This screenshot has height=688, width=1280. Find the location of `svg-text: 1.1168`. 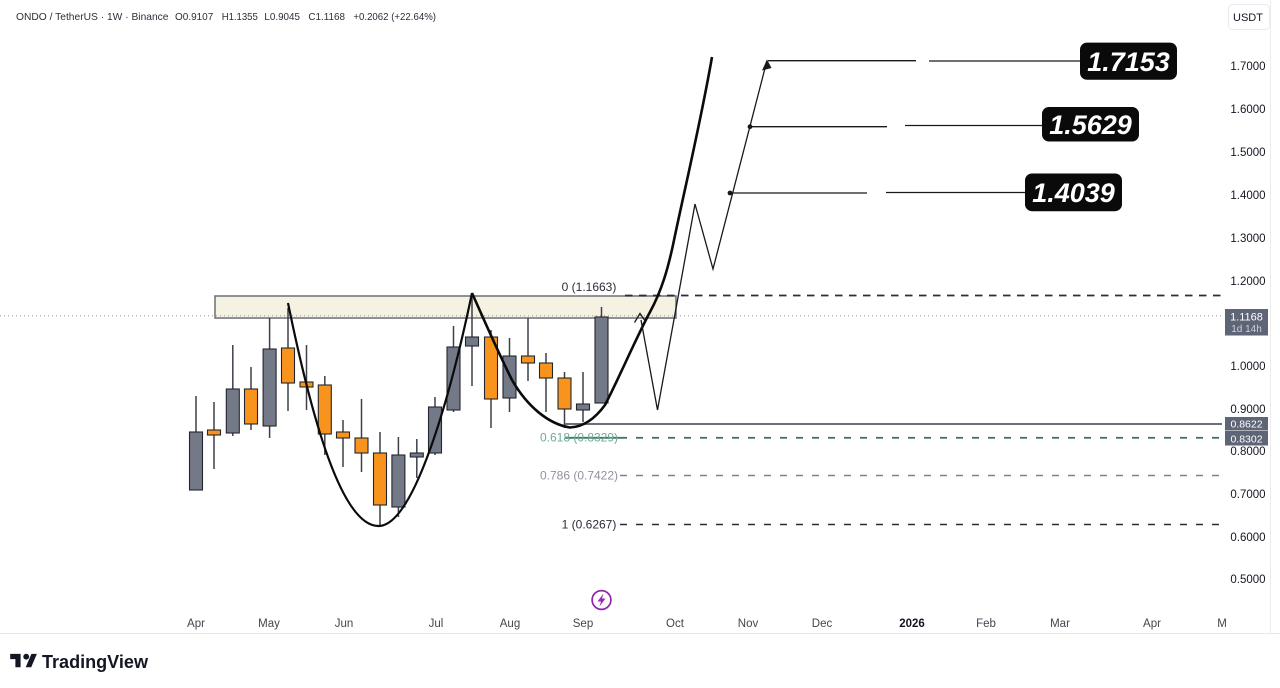

svg-text: 1.1168 is located at coordinates (1246, 318).